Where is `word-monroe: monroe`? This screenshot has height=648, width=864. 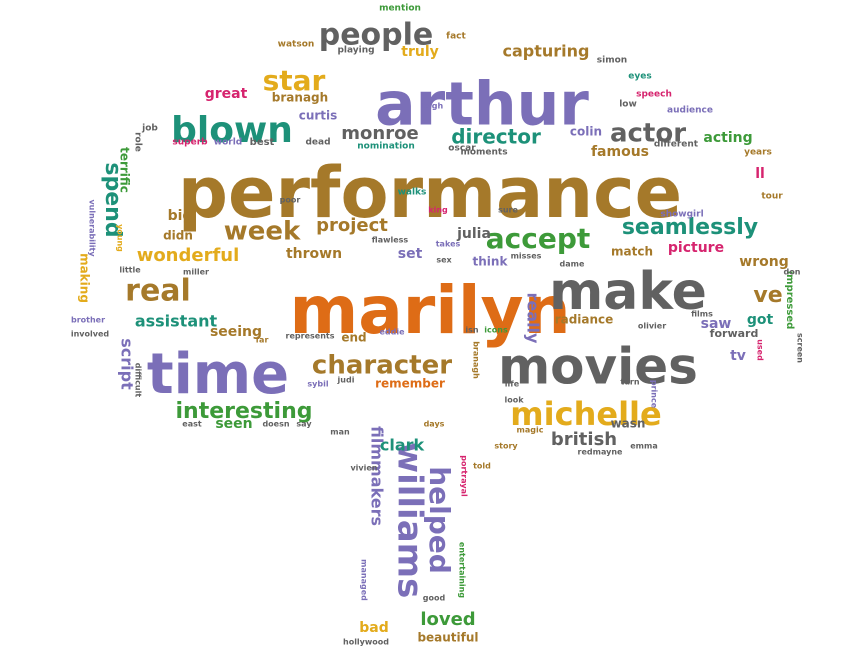
word-monroe: monroe is located at coordinates (379, 133).